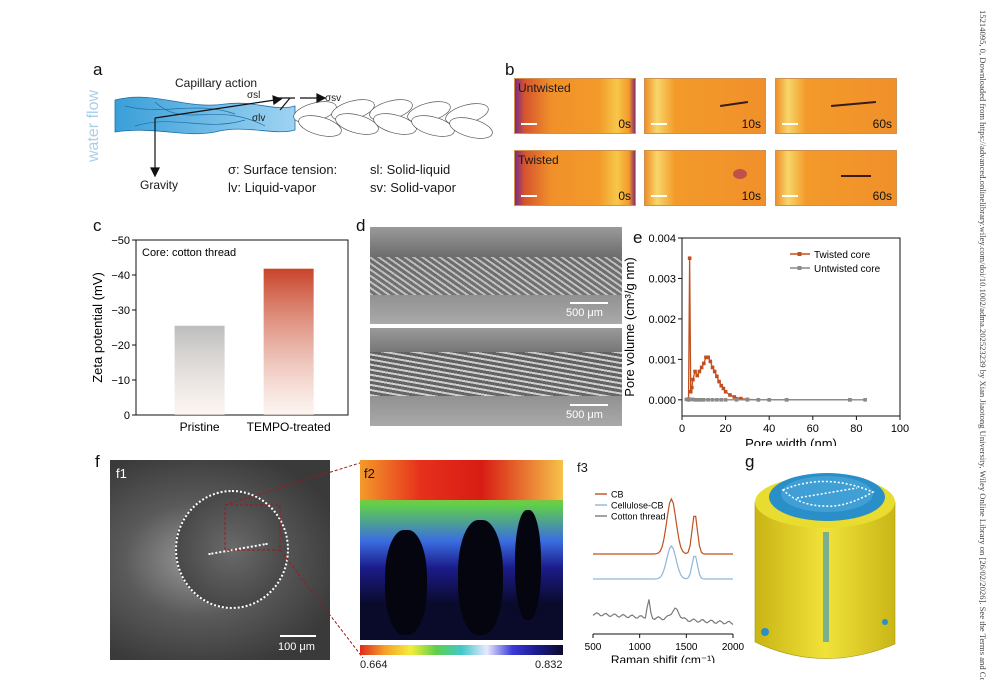  I want to click on zoom-lines, so click(294, 560).